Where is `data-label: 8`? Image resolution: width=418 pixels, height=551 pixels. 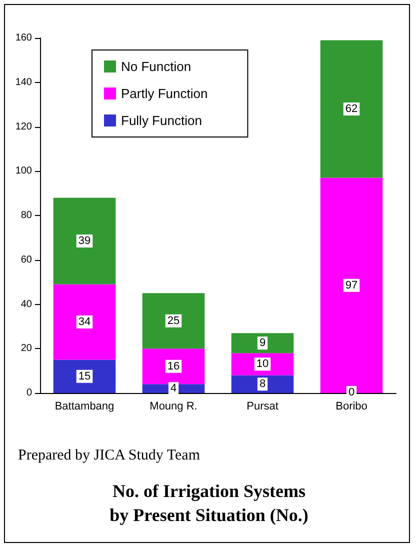 data-label: 8 is located at coordinates (262, 384).